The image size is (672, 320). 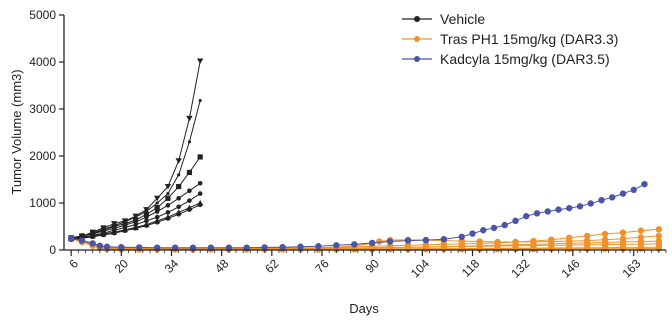 I want to click on x-tick-label: 104, so click(x=420, y=268).